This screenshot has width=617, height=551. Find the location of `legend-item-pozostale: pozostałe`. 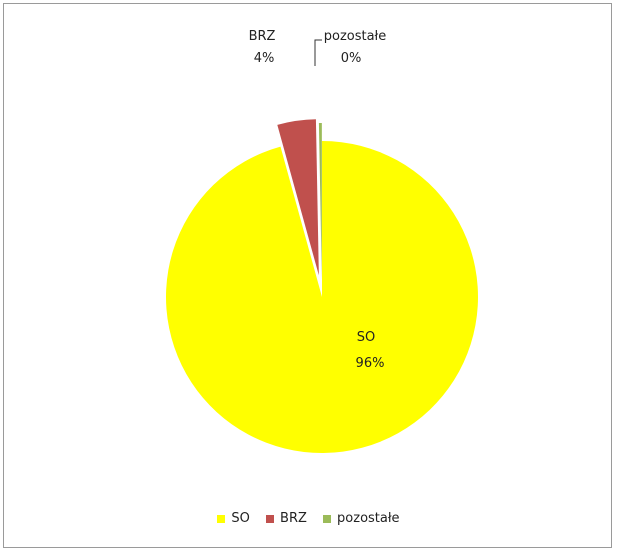

legend-item-pozostale: pozostałe is located at coordinates (361, 518).